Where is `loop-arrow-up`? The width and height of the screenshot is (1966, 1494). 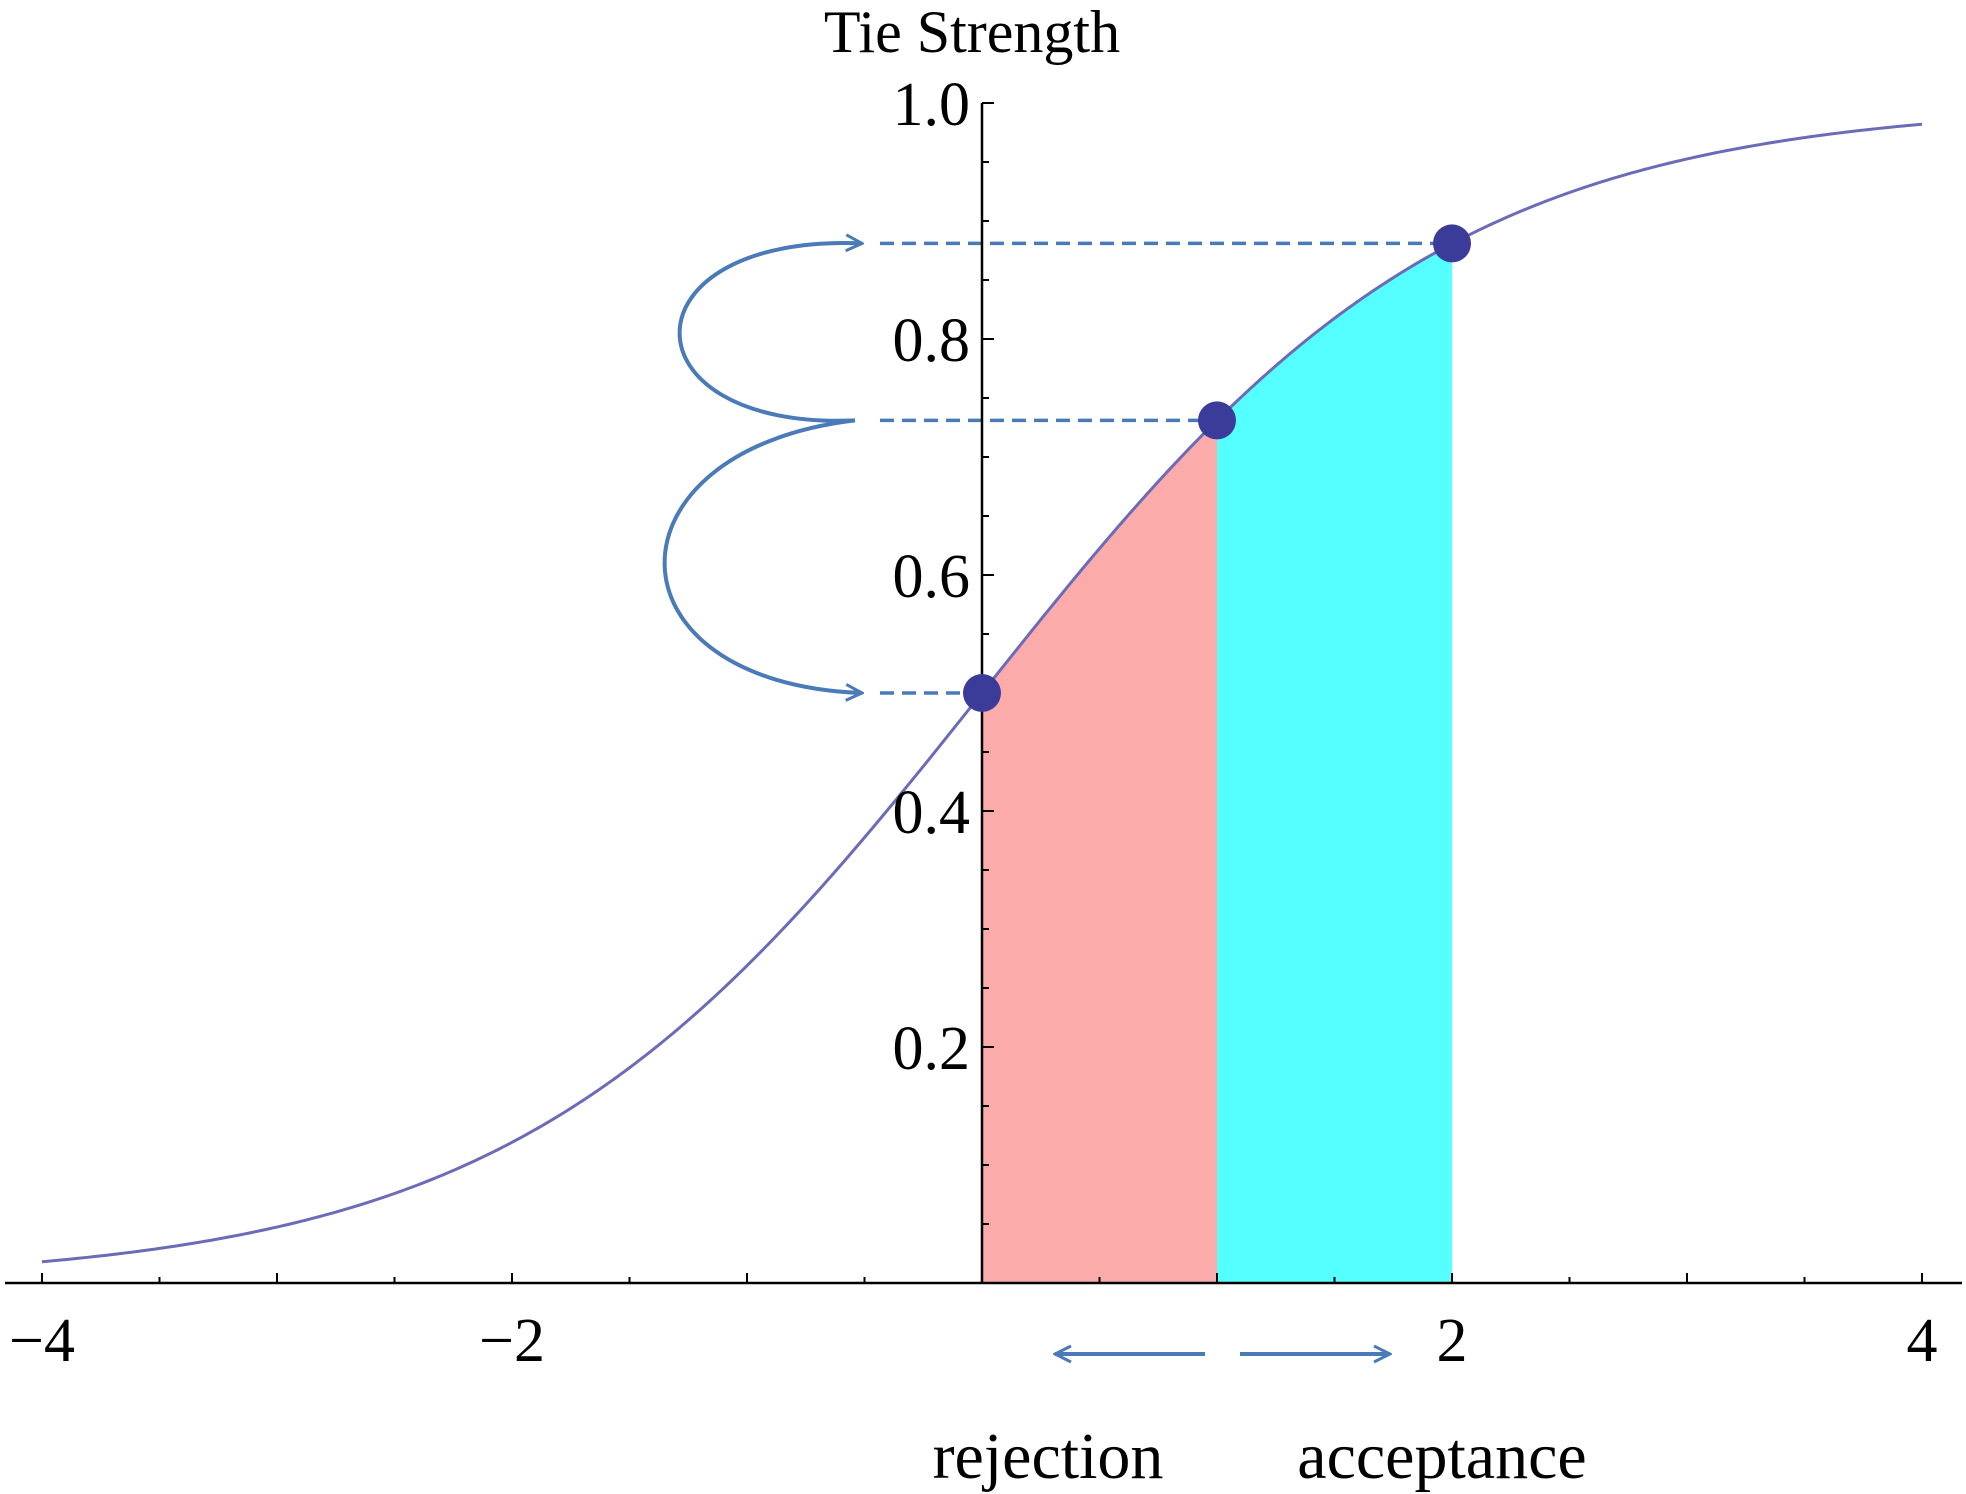
loop-arrow-up is located at coordinates (769, 333).